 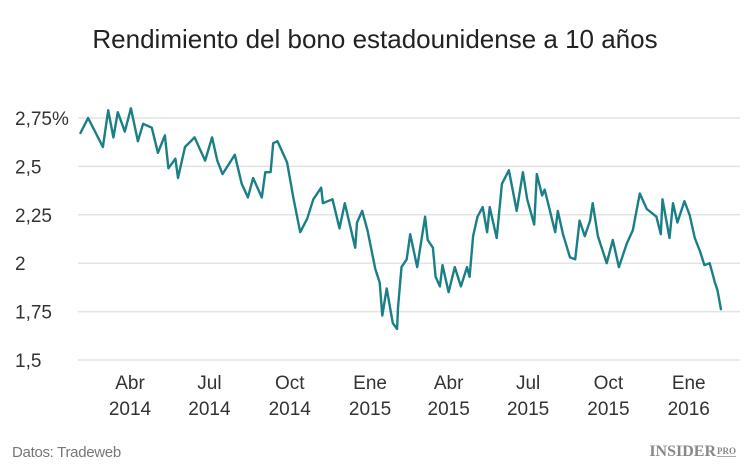 I want to click on y-tick-label: 1,5, so click(x=28, y=361).